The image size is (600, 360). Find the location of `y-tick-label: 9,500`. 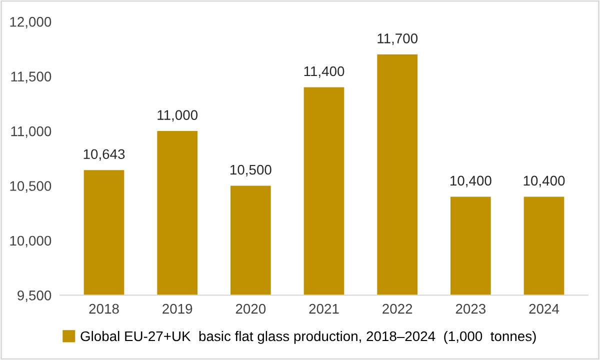

y-tick-label: 9,500 is located at coordinates (35, 296).